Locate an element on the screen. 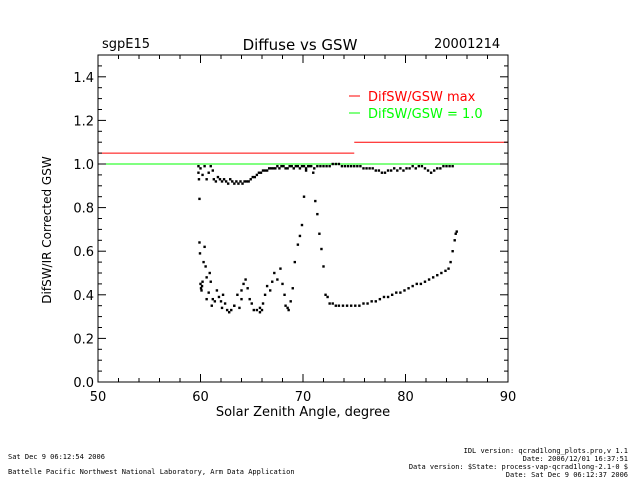 Image resolution: width=640 pixels, height=480 pixels. idl-version: IDL version: qcrad1long_plots.pro,v 1.1 is located at coordinates (545, 451).